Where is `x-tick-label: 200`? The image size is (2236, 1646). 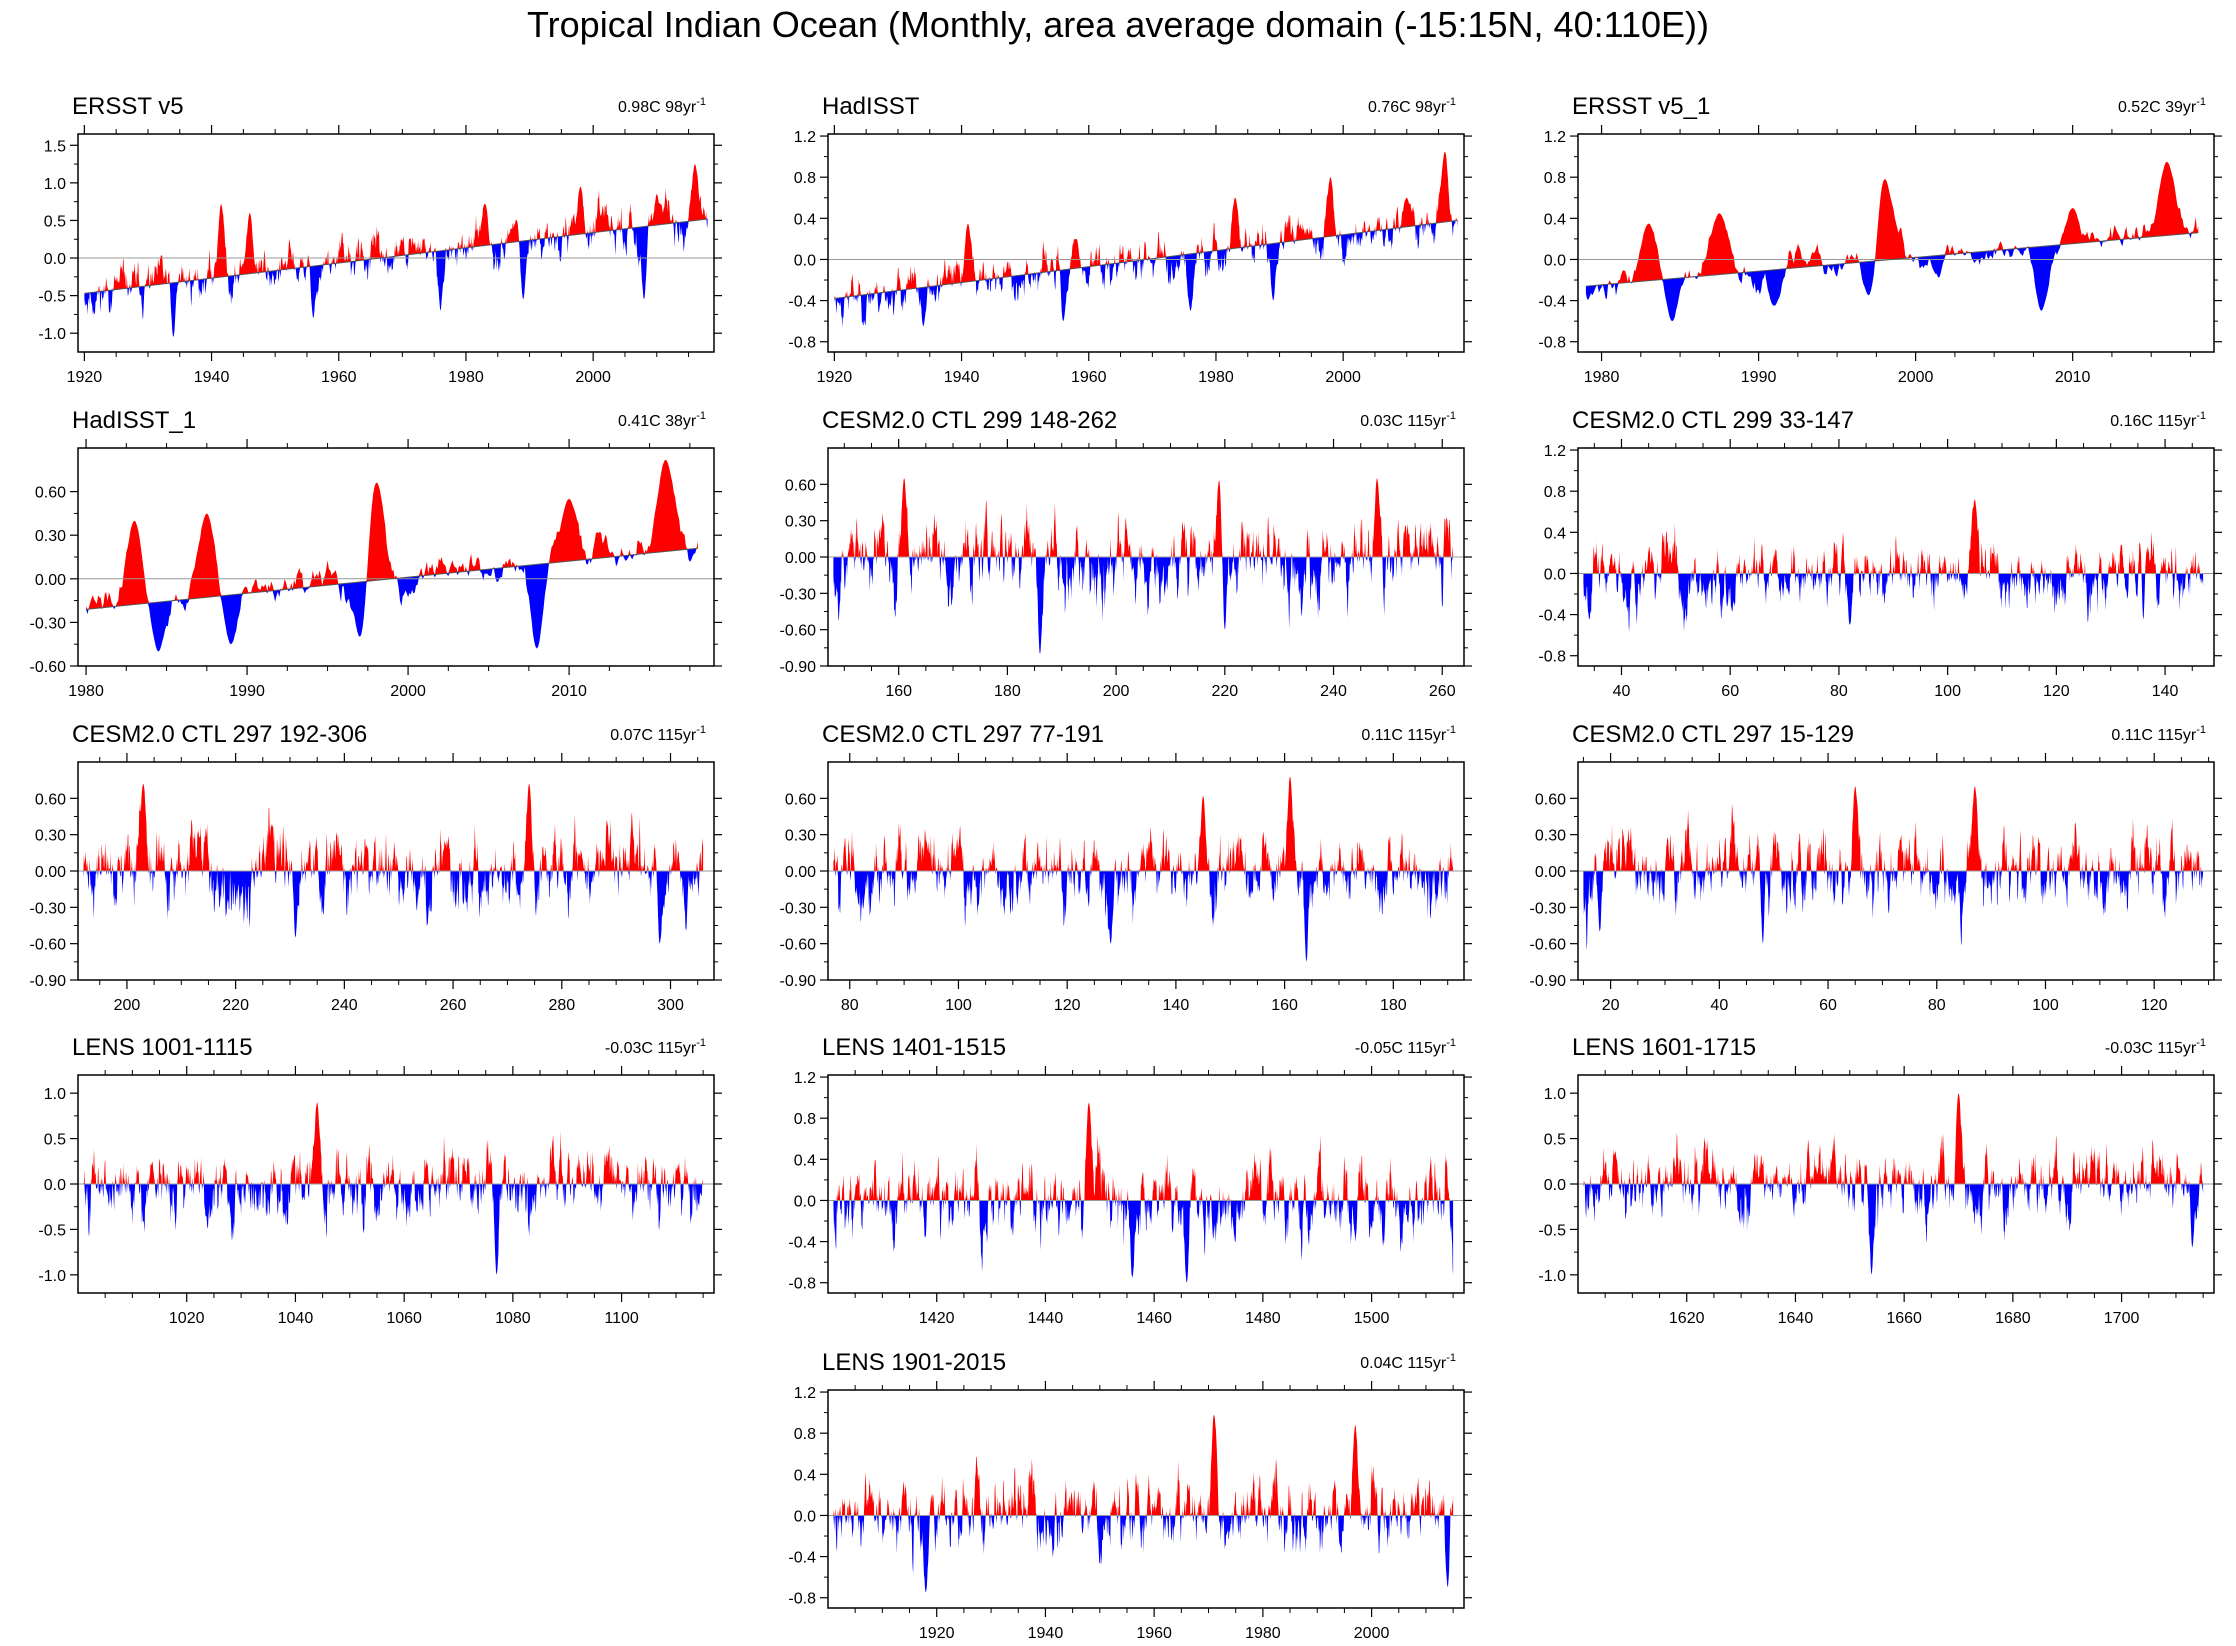 x-tick-label: 200 is located at coordinates (127, 1005).